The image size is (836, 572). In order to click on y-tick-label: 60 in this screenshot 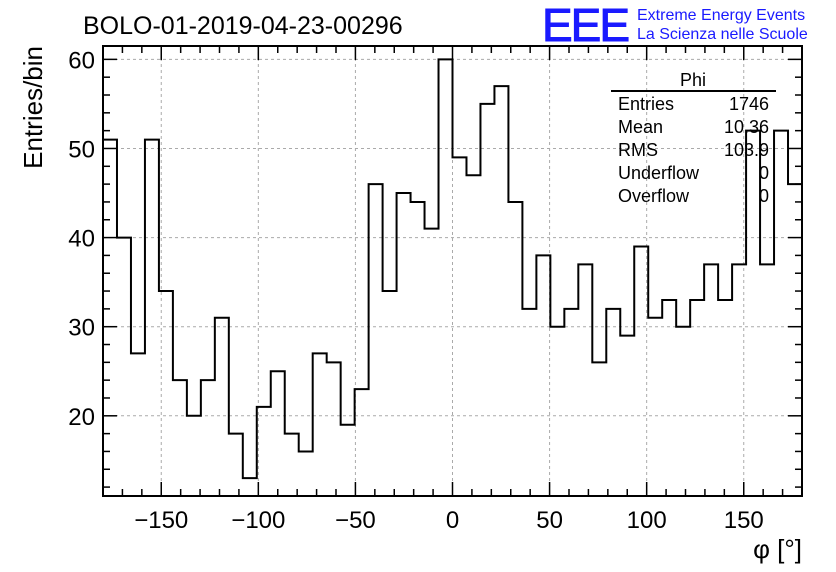, I will do `click(81, 60)`.